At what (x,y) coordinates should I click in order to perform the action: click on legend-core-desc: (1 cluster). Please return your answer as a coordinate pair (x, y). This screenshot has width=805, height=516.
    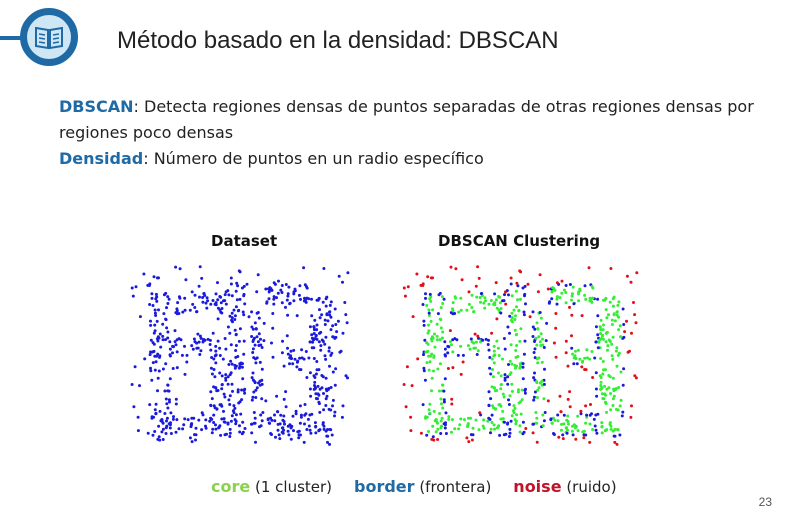
    Looking at the image, I should click on (291, 487).